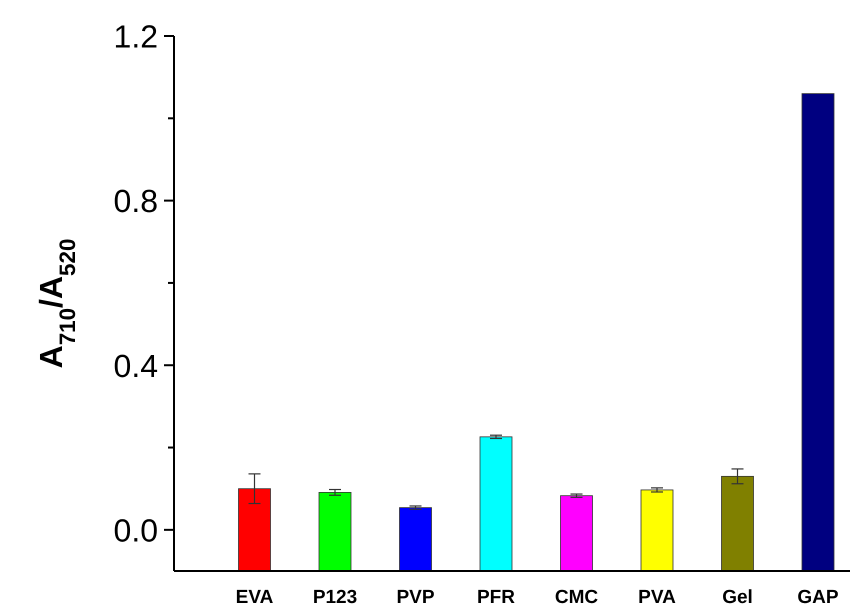  What do you see at coordinates (818, 597) in the screenshot?
I see `x-tick-label: GAP` at bounding box center [818, 597].